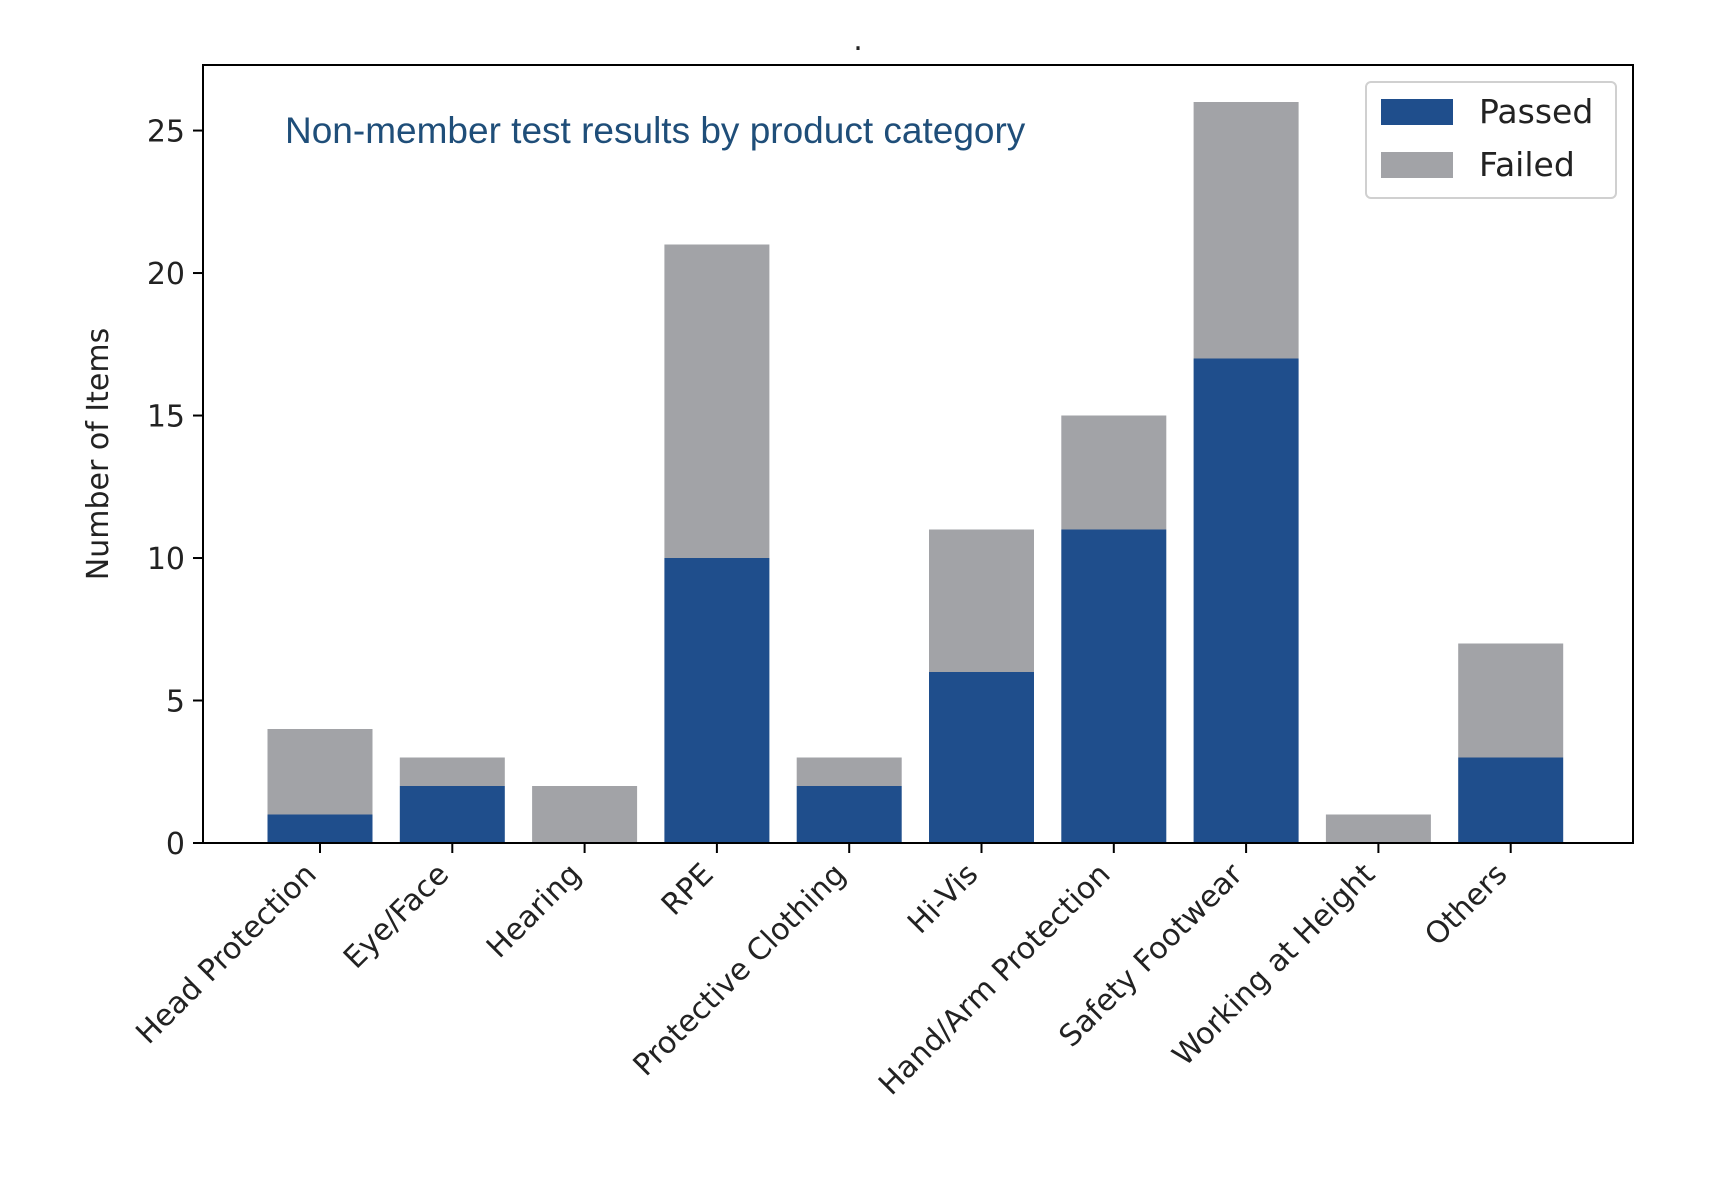  I want to click on bar-passed-rpe, so click(717, 700).